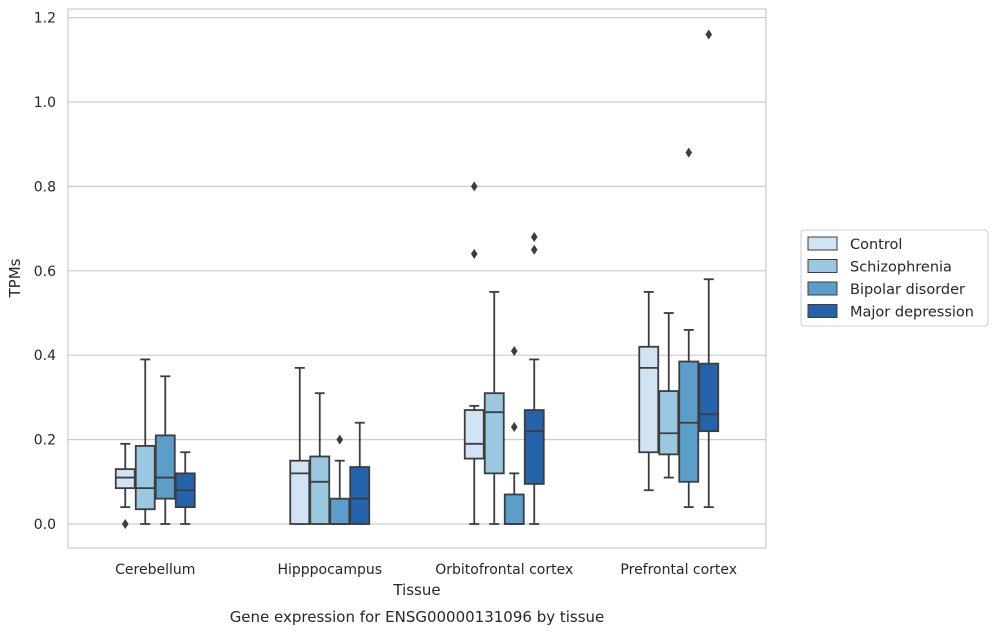 Image resolution: width=997 pixels, height=634 pixels. I want to click on x-tick-label: Hipppocampus, so click(329, 570).